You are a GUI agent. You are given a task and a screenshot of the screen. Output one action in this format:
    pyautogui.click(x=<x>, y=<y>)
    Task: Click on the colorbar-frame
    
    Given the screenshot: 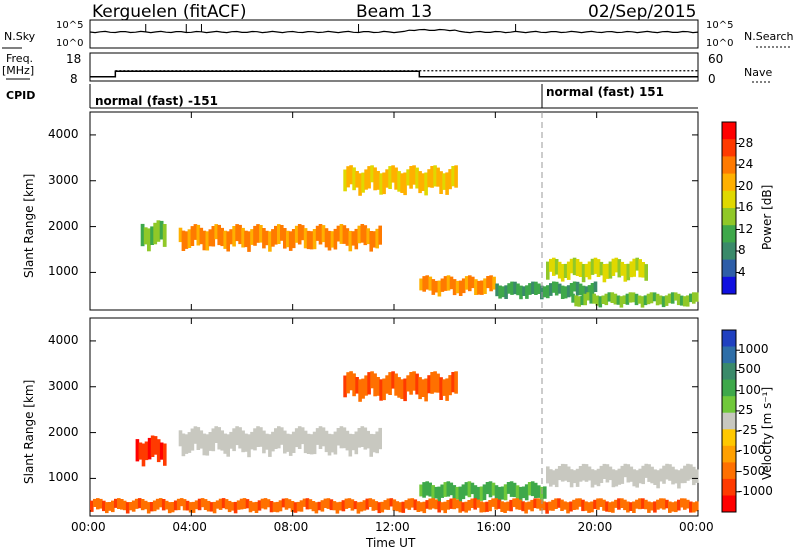 What is the action you would take?
    pyautogui.click(x=729, y=421)
    